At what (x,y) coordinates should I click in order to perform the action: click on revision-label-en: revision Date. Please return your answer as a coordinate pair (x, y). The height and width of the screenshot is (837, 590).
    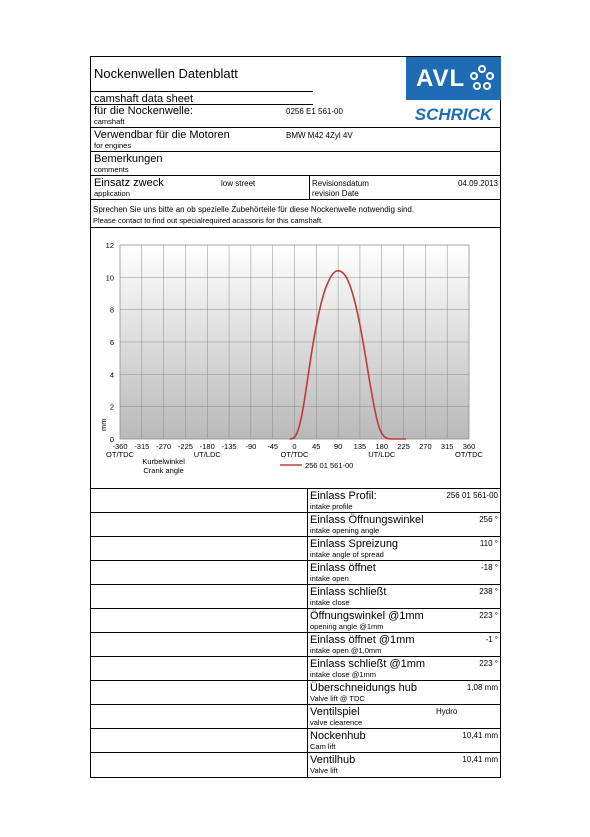
    Looking at the image, I should click on (335, 193).